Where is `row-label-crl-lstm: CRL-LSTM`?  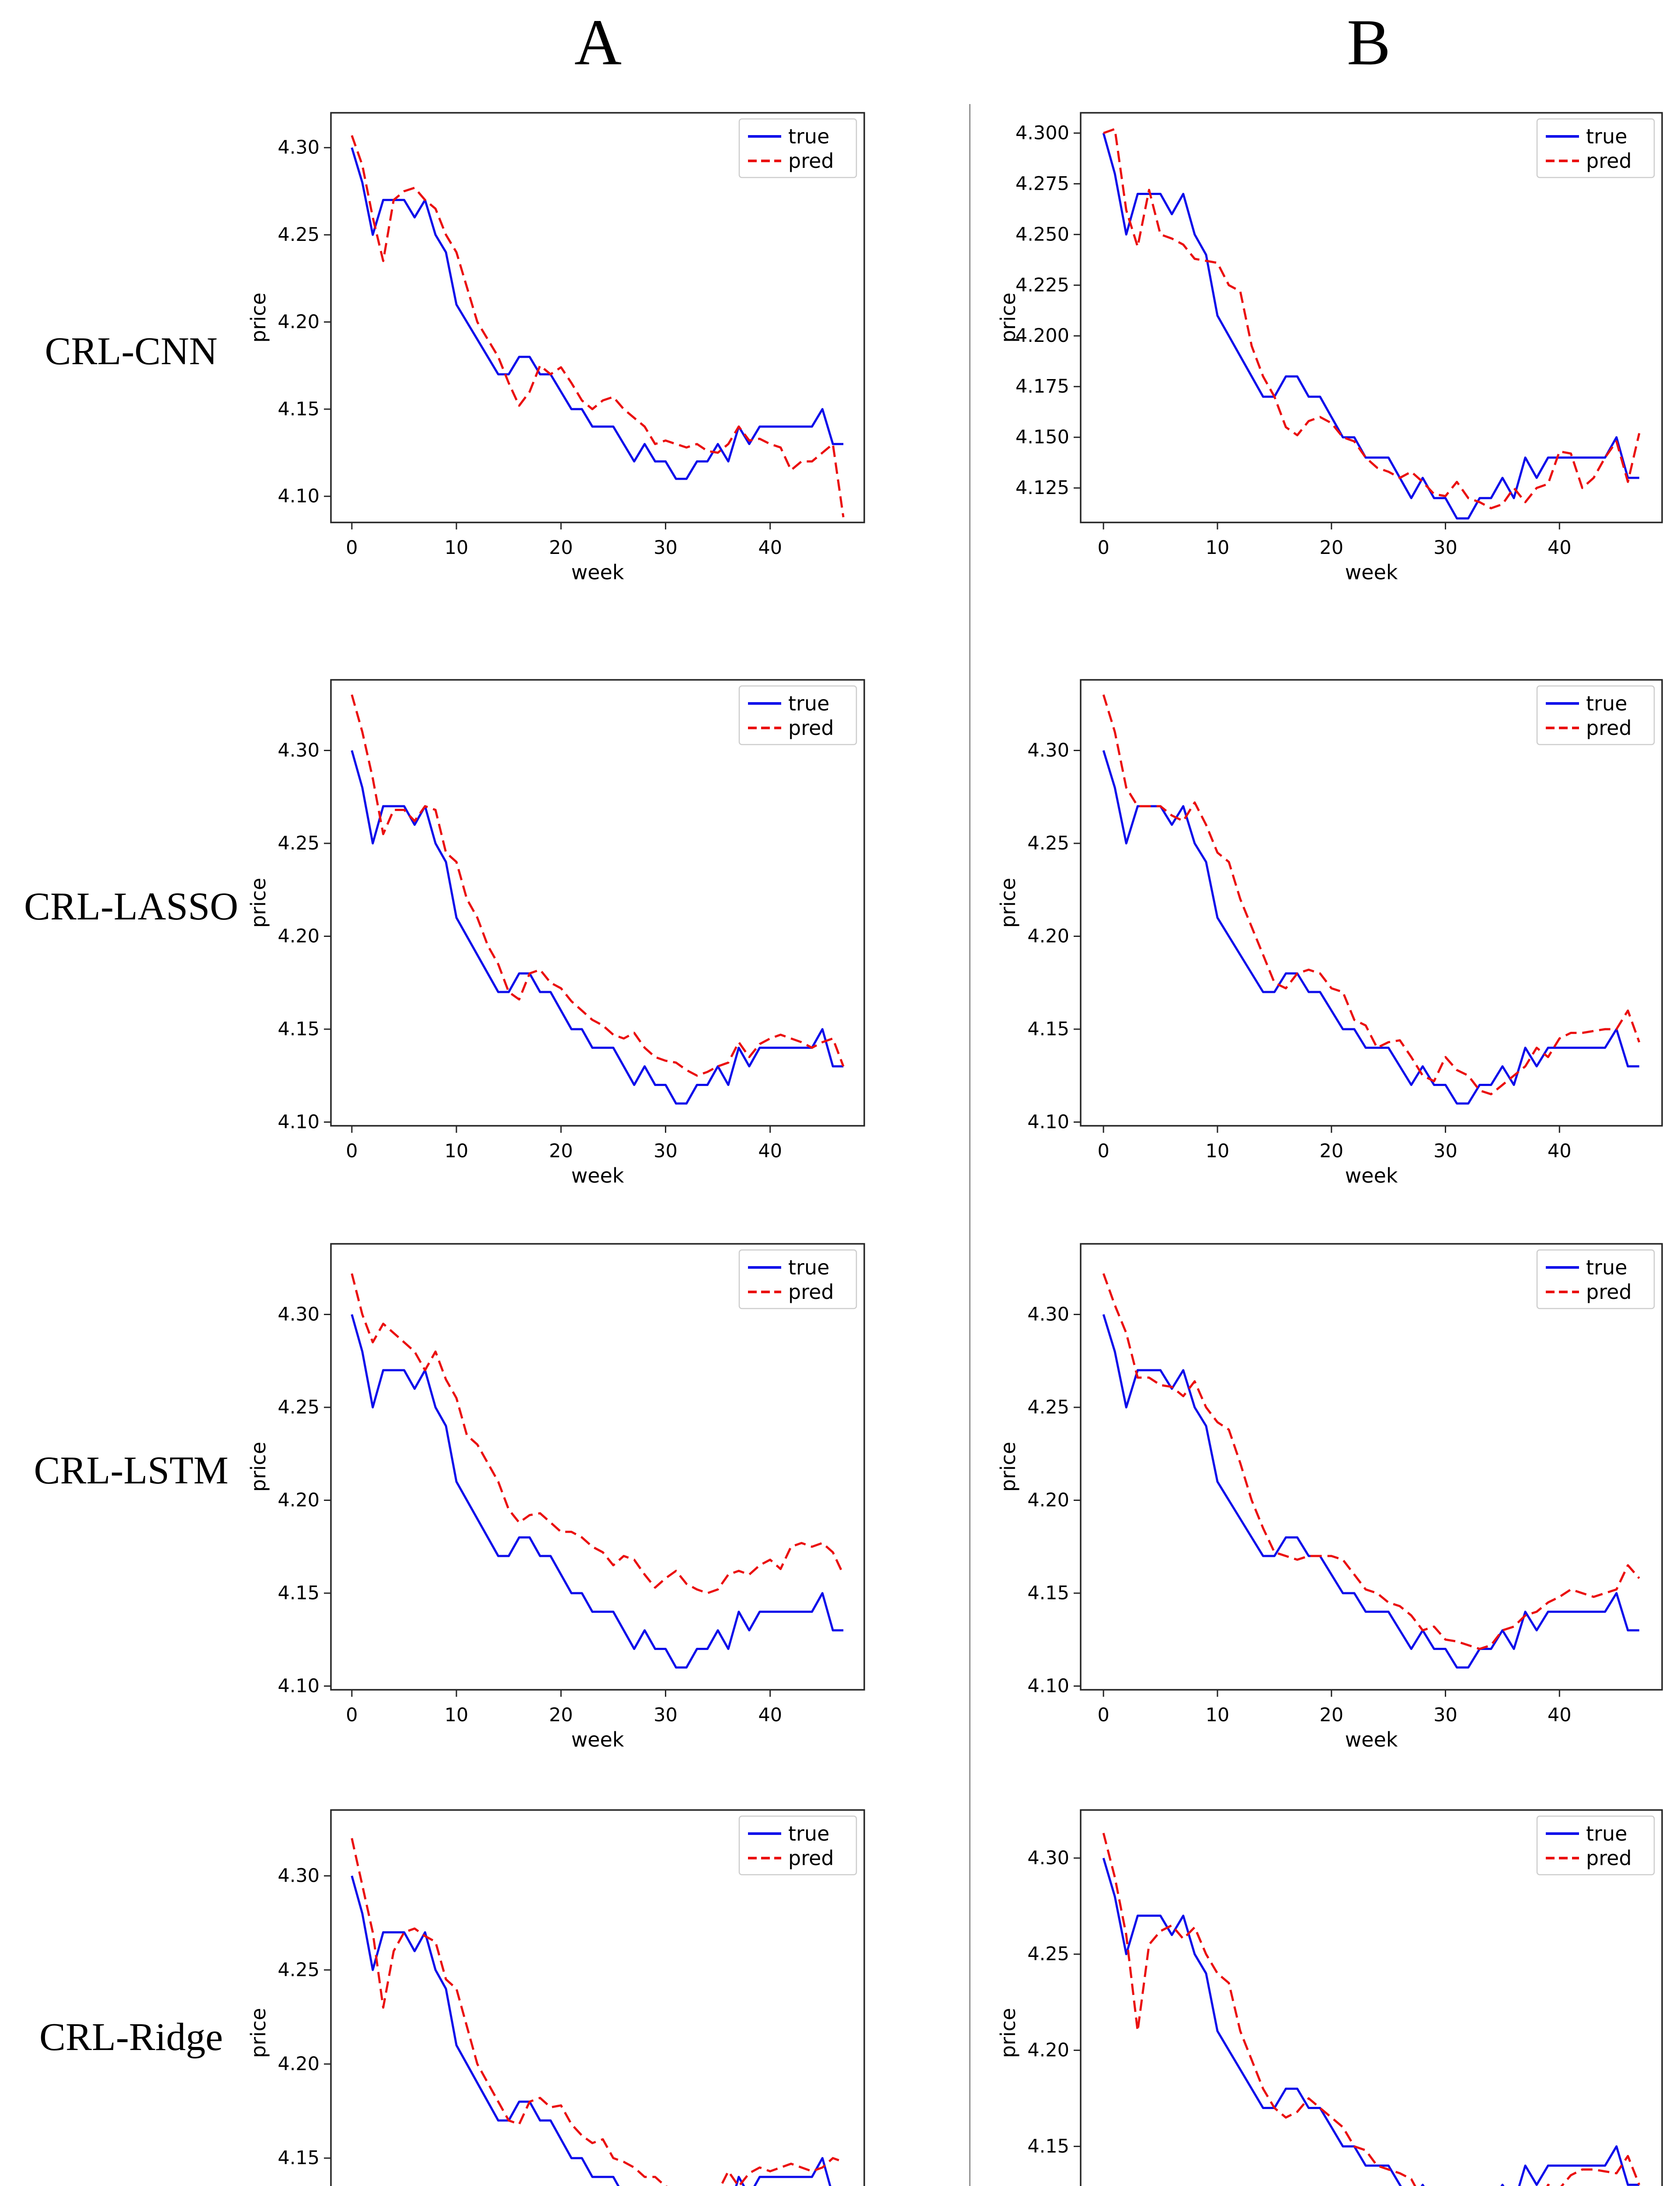
row-label-crl-lstm: CRL-LSTM is located at coordinates (131, 1470).